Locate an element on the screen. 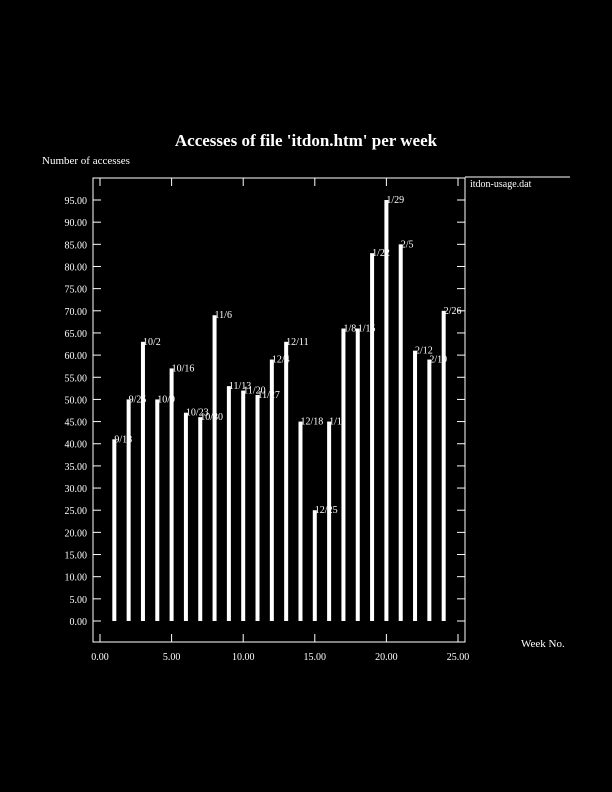 The height and width of the screenshot is (792, 612). bar-label: 1/8 is located at coordinates (349, 329).